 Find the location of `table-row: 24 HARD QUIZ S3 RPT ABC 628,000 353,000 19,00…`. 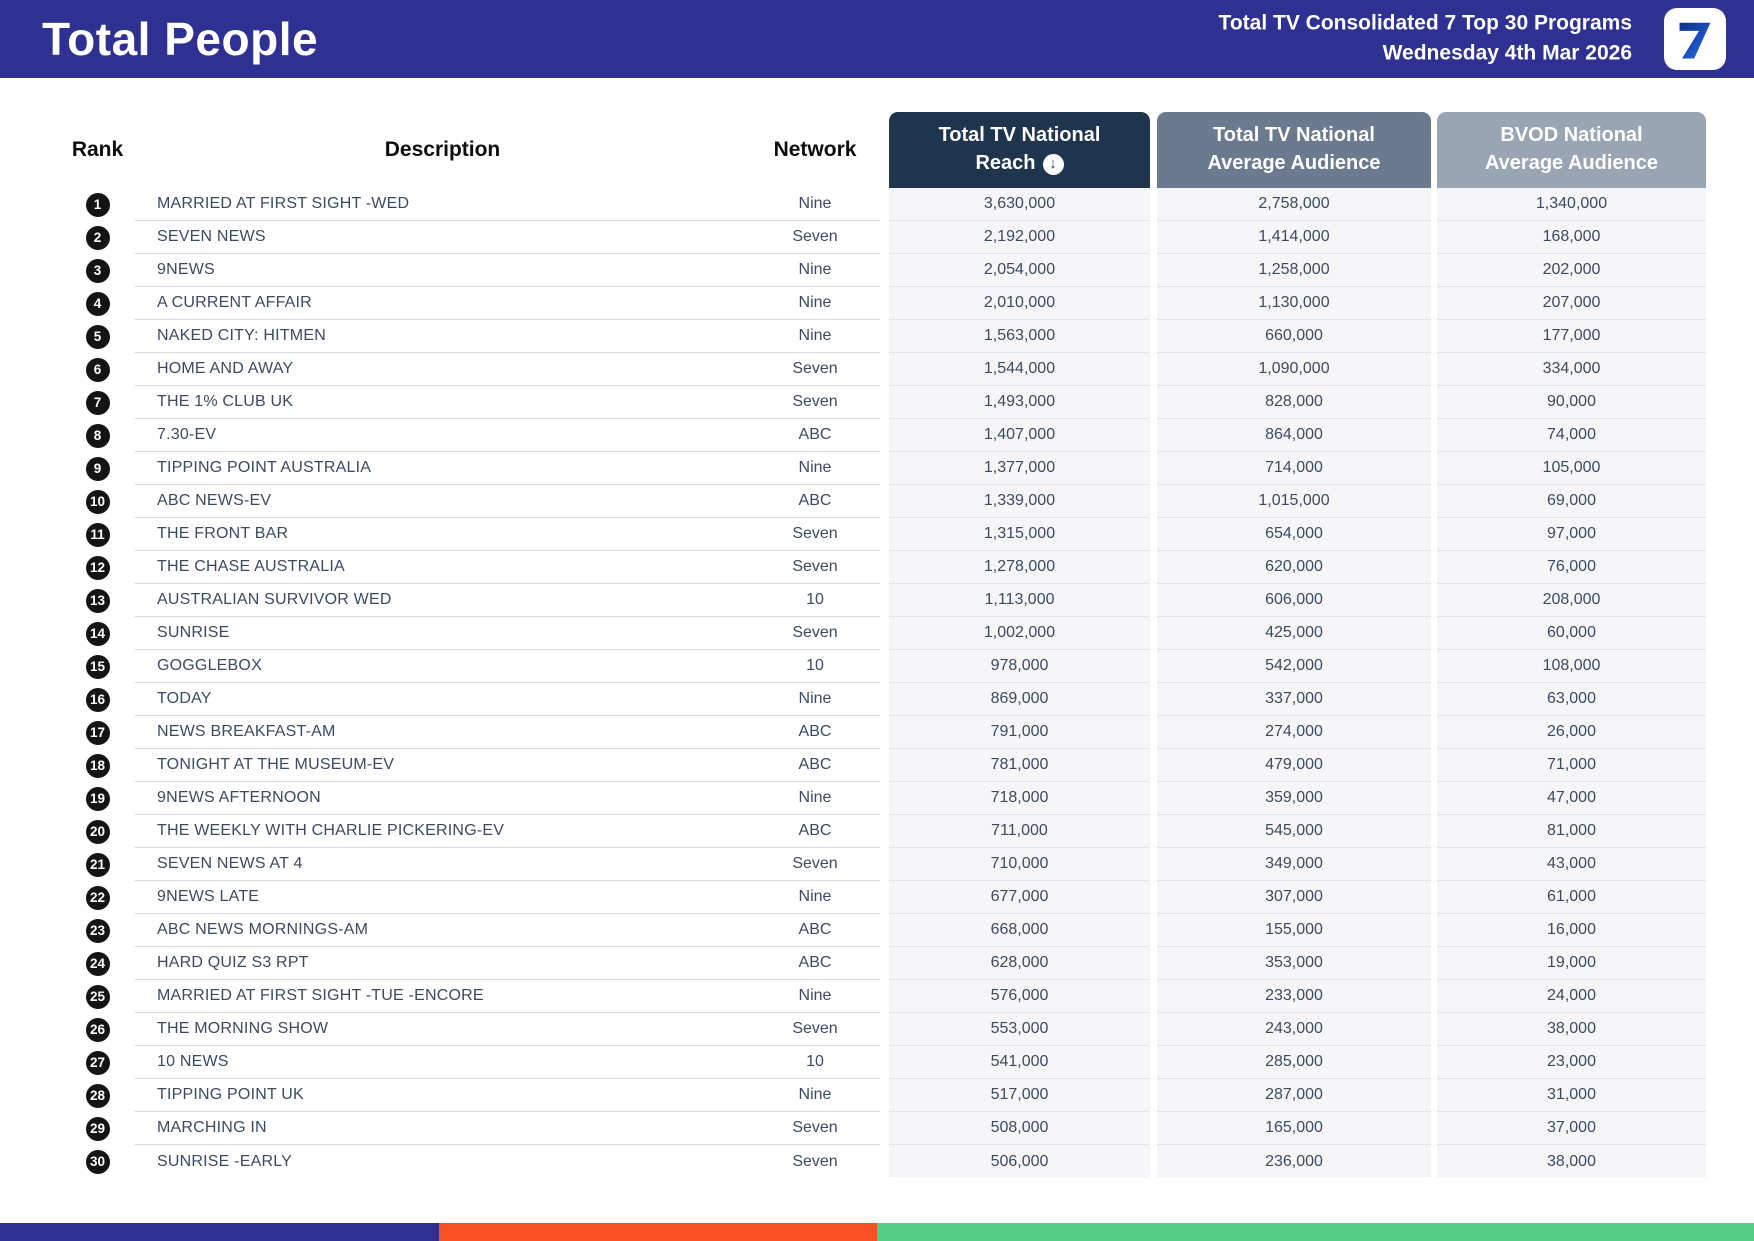

table-row: 24 HARD QUIZ S3 RPT ABC 628,000 353,000 19,00… is located at coordinates (883, 963).